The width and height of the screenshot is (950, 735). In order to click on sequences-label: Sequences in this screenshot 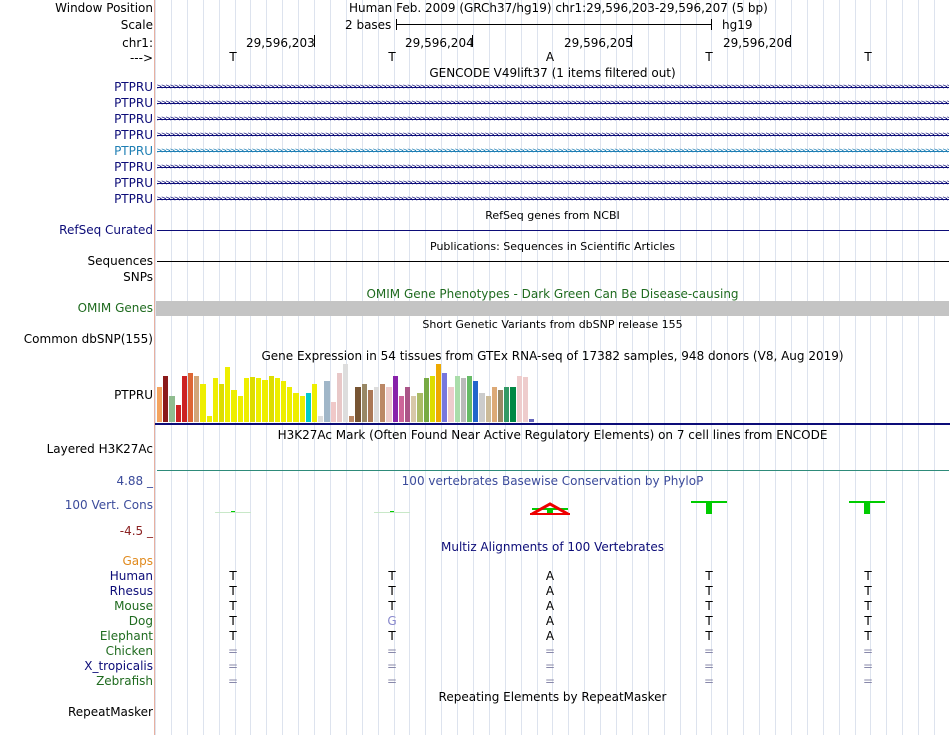, I will do `click(120, 261)`.